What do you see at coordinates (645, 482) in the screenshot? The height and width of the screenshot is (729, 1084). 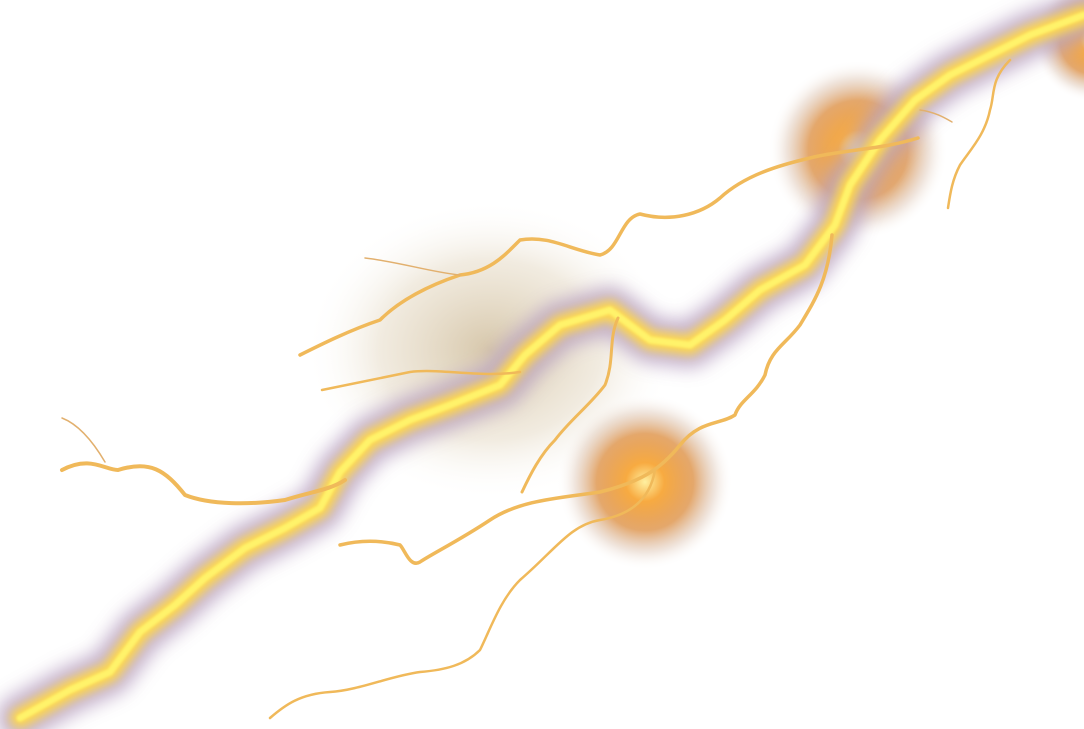 I see `flare-lower` at bounding box center [645, 482].